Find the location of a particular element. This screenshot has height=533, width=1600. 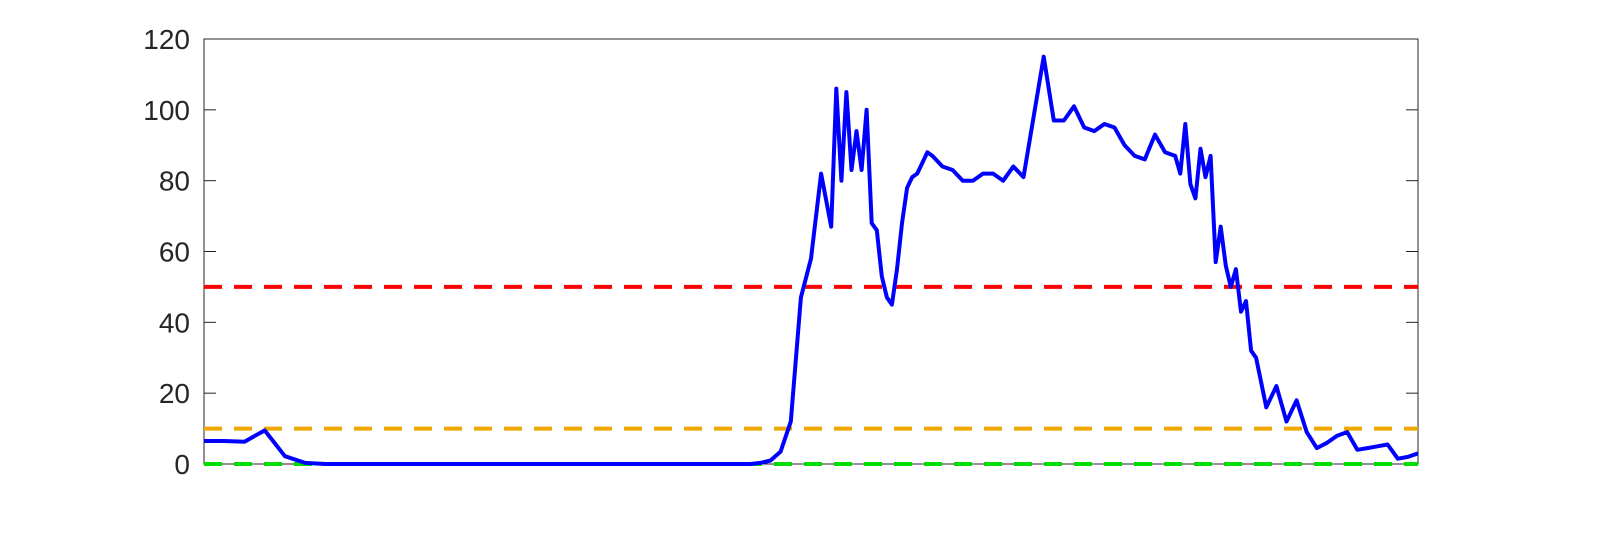

y-tick-label: 40 is located at coordinates (174, 322).